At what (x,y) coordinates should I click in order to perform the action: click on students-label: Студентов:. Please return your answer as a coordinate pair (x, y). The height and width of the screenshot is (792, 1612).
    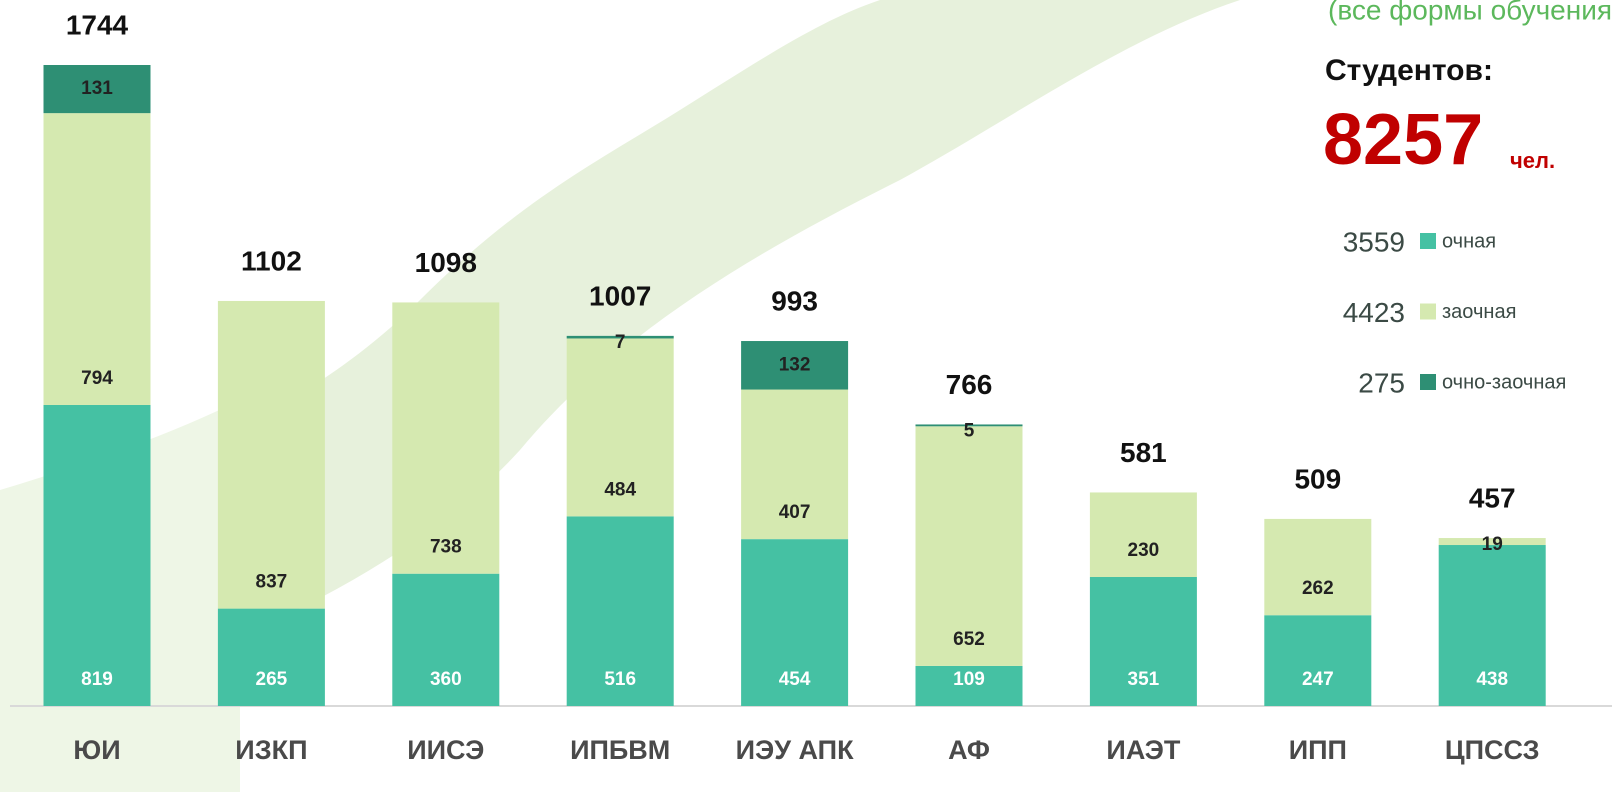
    Looking at the image, I should click on (1409, 70).